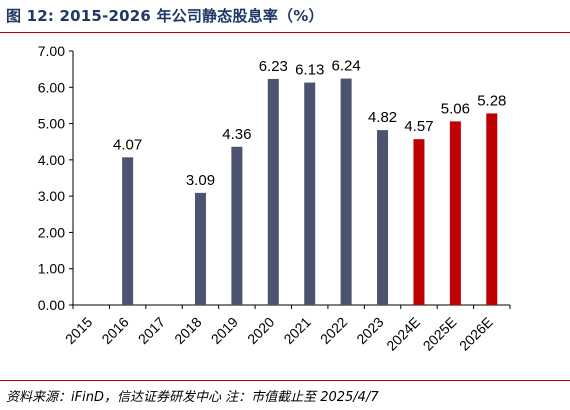  Describe the element at coordinates (369, 330) in the screenshot. I see `x-tick-label: 2023` at that location.